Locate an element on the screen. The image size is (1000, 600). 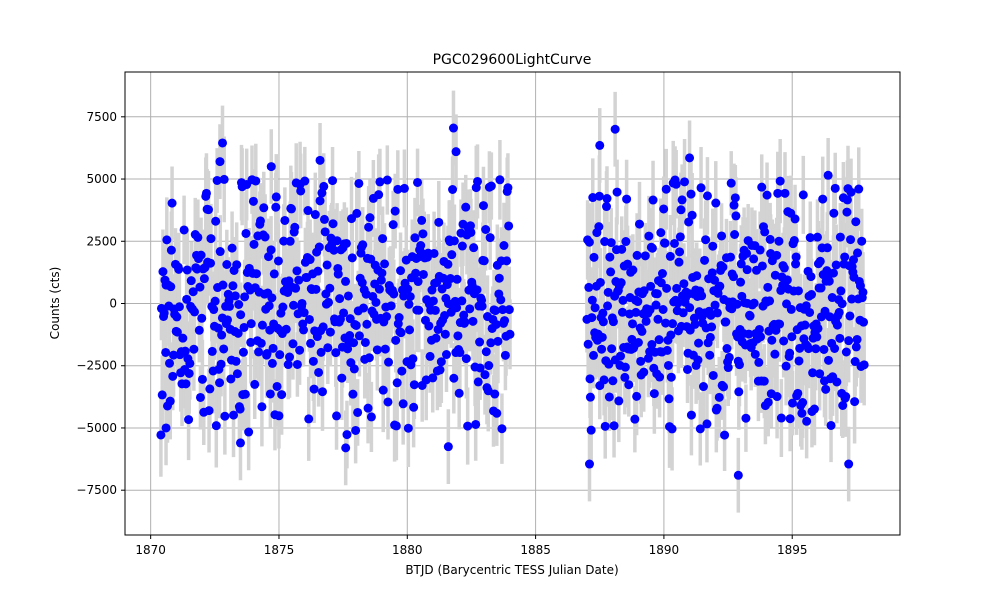
chart-title: PGC029600LightCurve is located at coordinates (512, 60).